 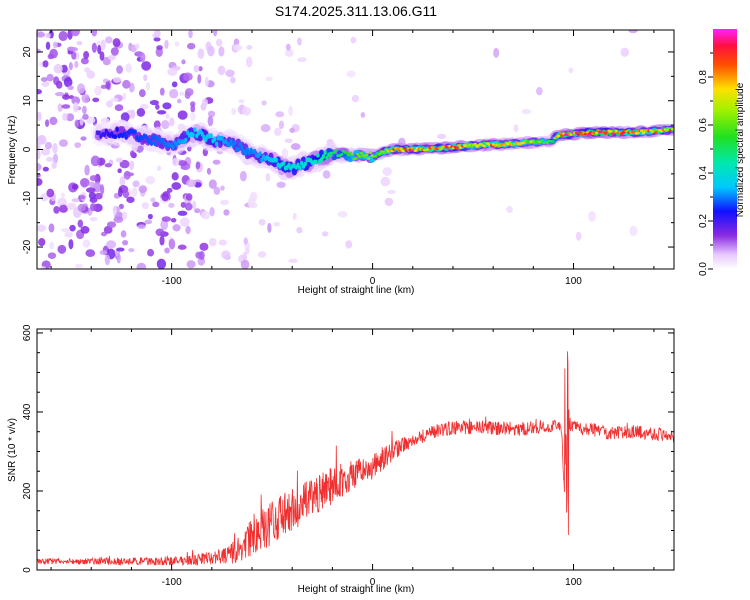 What do you see at coordinates (705, 164) in the screenshot?
I see `colorbar-ticks: 0.0 0.2 0.4 0.6 0.8` at bounding box center [705, 164].